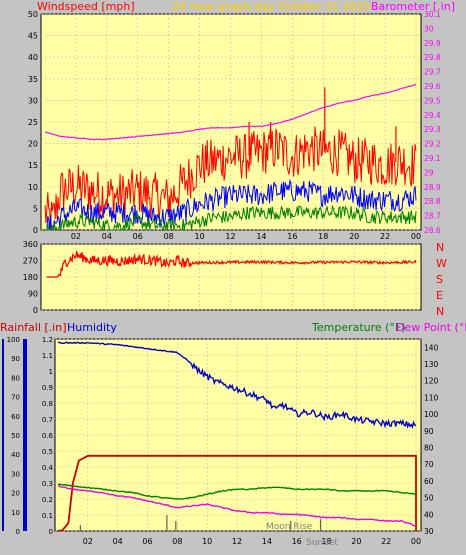 The width and height of the screenshot is (466, 555). Describe the element at coordinates (15, 436) in the screenshot. I see `humidity-y-tick-label: 50` at that location.